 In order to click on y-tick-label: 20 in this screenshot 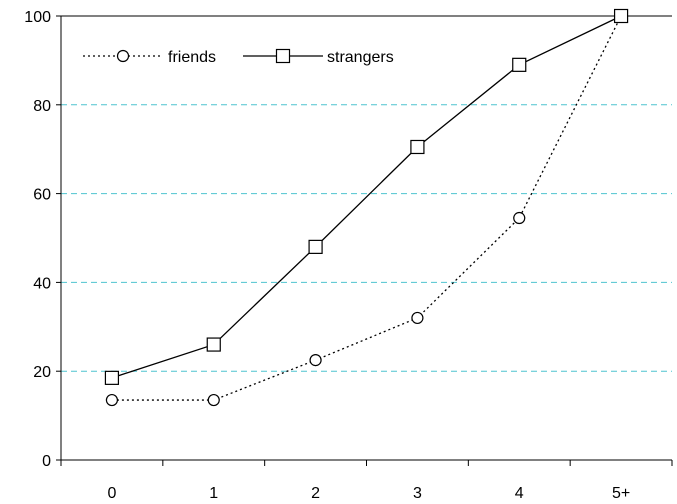, I will do `click(42, 372)`.